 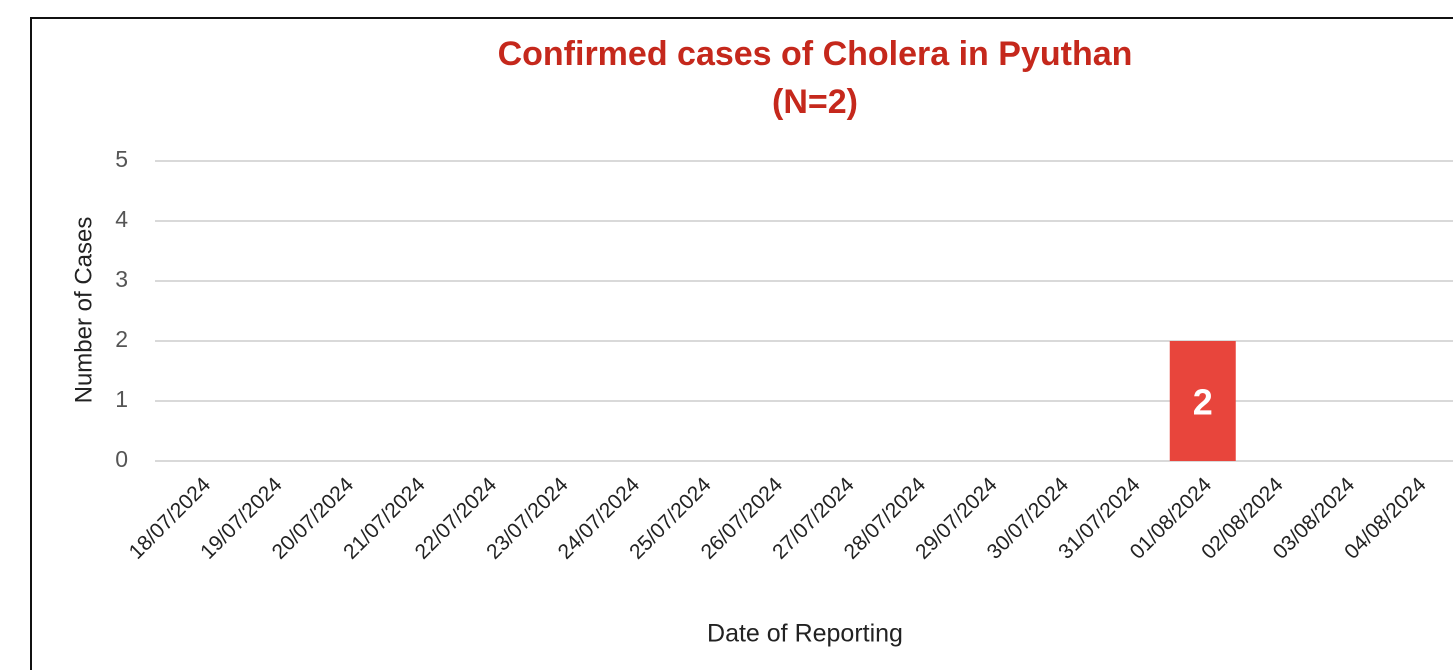 I want to click on y-tick-label: 5, so click(x=121, y=159).